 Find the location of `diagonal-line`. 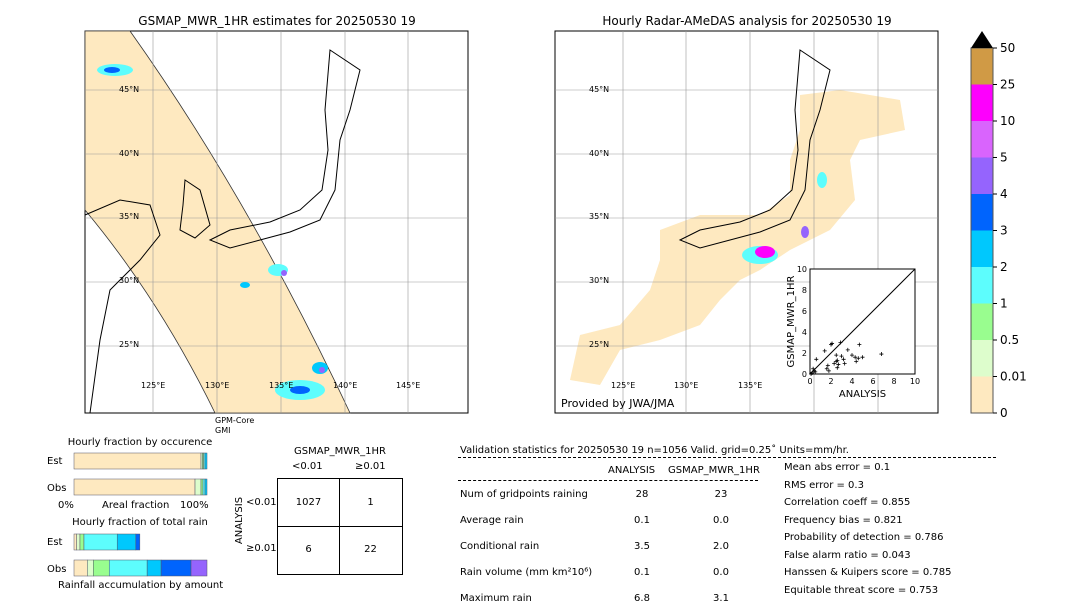

diagonal-line is located at coordinates (862, 321).